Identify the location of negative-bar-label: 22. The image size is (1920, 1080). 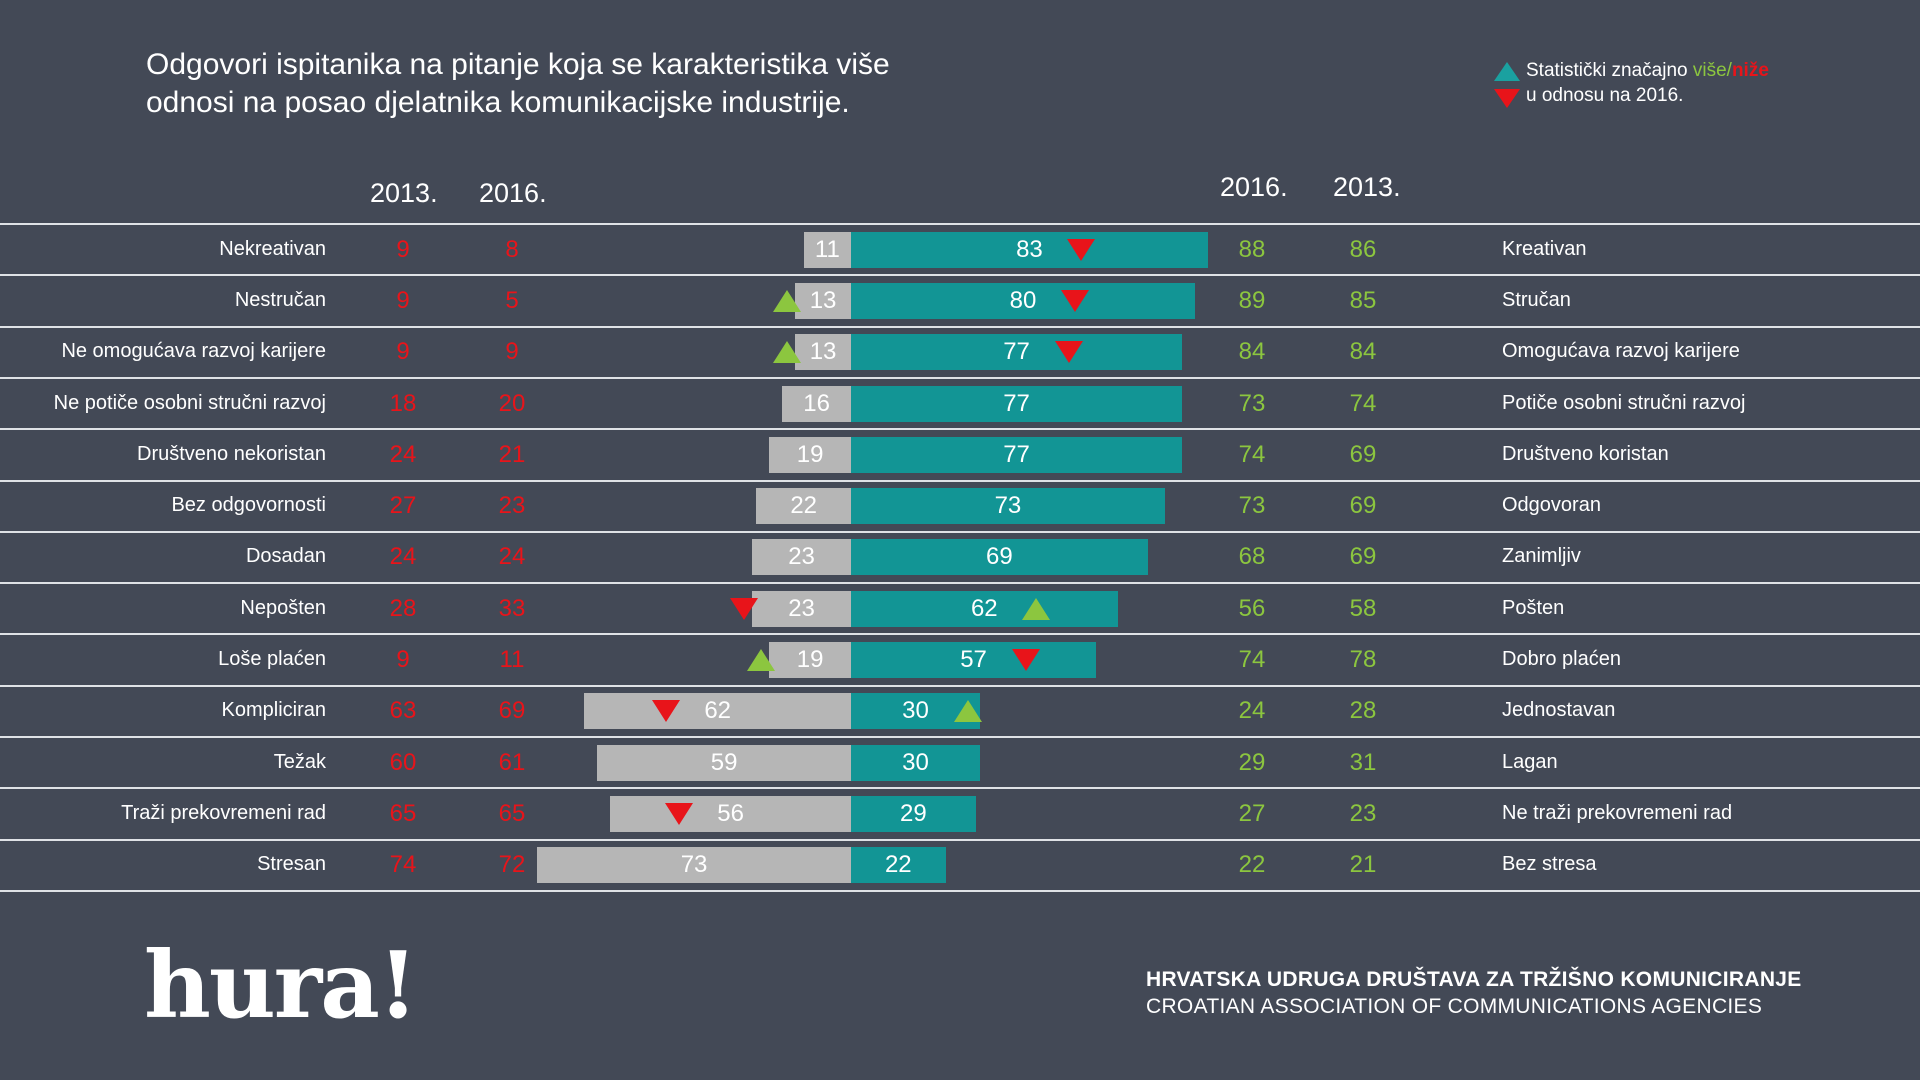
(804, 506).